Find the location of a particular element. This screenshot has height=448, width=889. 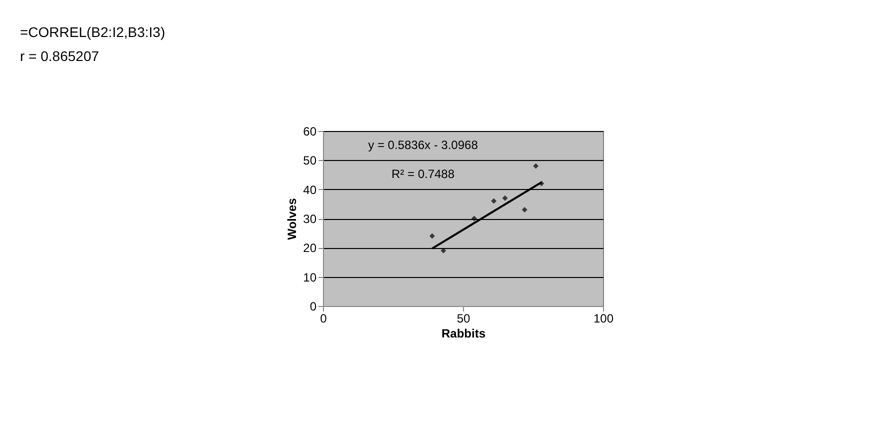

x-tick-label: 50 is located at coordinates (463, 319).